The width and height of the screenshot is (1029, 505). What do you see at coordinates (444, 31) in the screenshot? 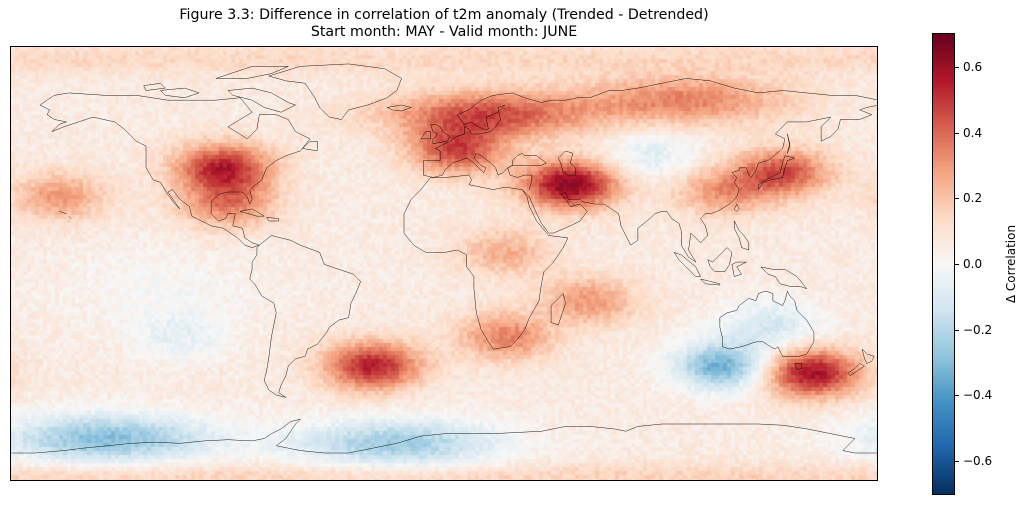
I see `title-line-2: Start month: MAY - Valid month: JUNE` at bounding box center [444, 31].